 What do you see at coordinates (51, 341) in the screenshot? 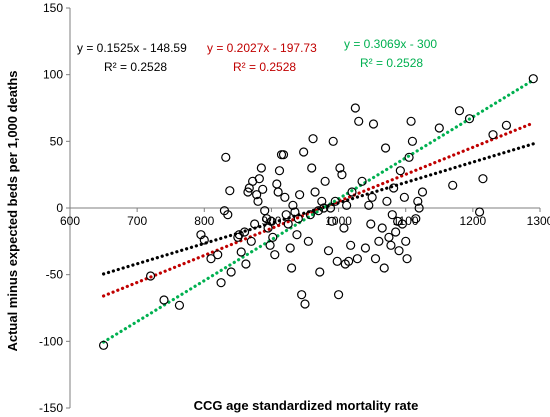
I see `y-tick-label: -100` at bounding box center [51, 341].